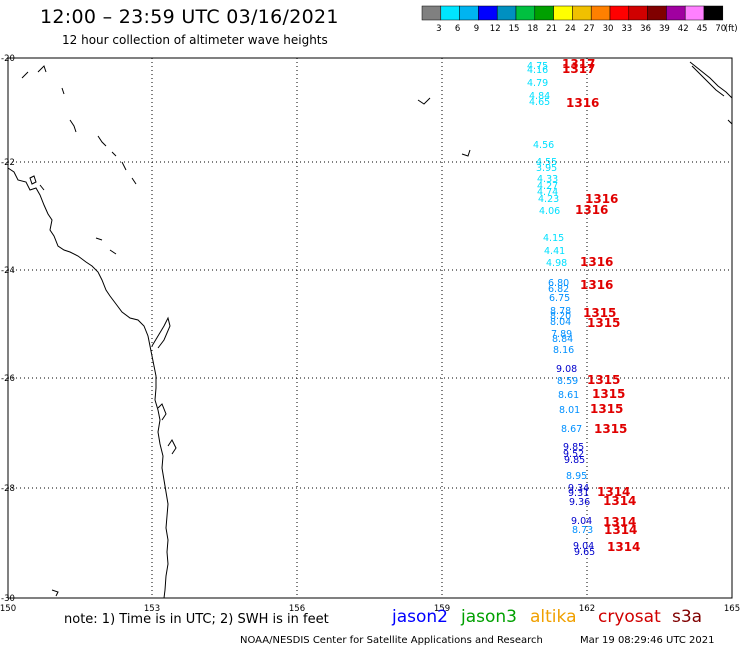  I want to click on colorbar-label: 3, so click(438, 29).